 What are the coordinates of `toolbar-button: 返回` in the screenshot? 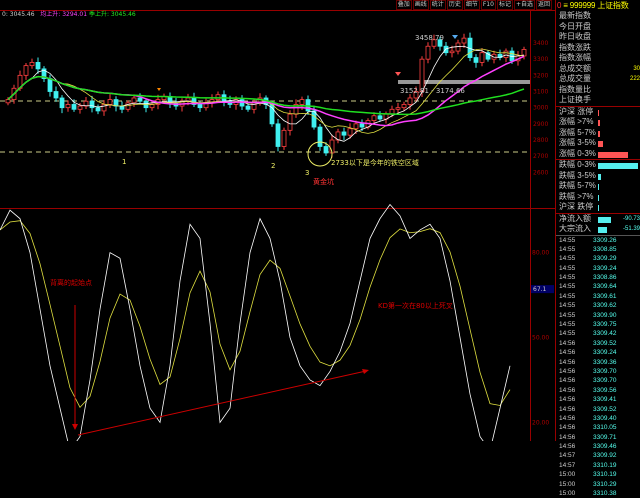 It's located at (544, 5).